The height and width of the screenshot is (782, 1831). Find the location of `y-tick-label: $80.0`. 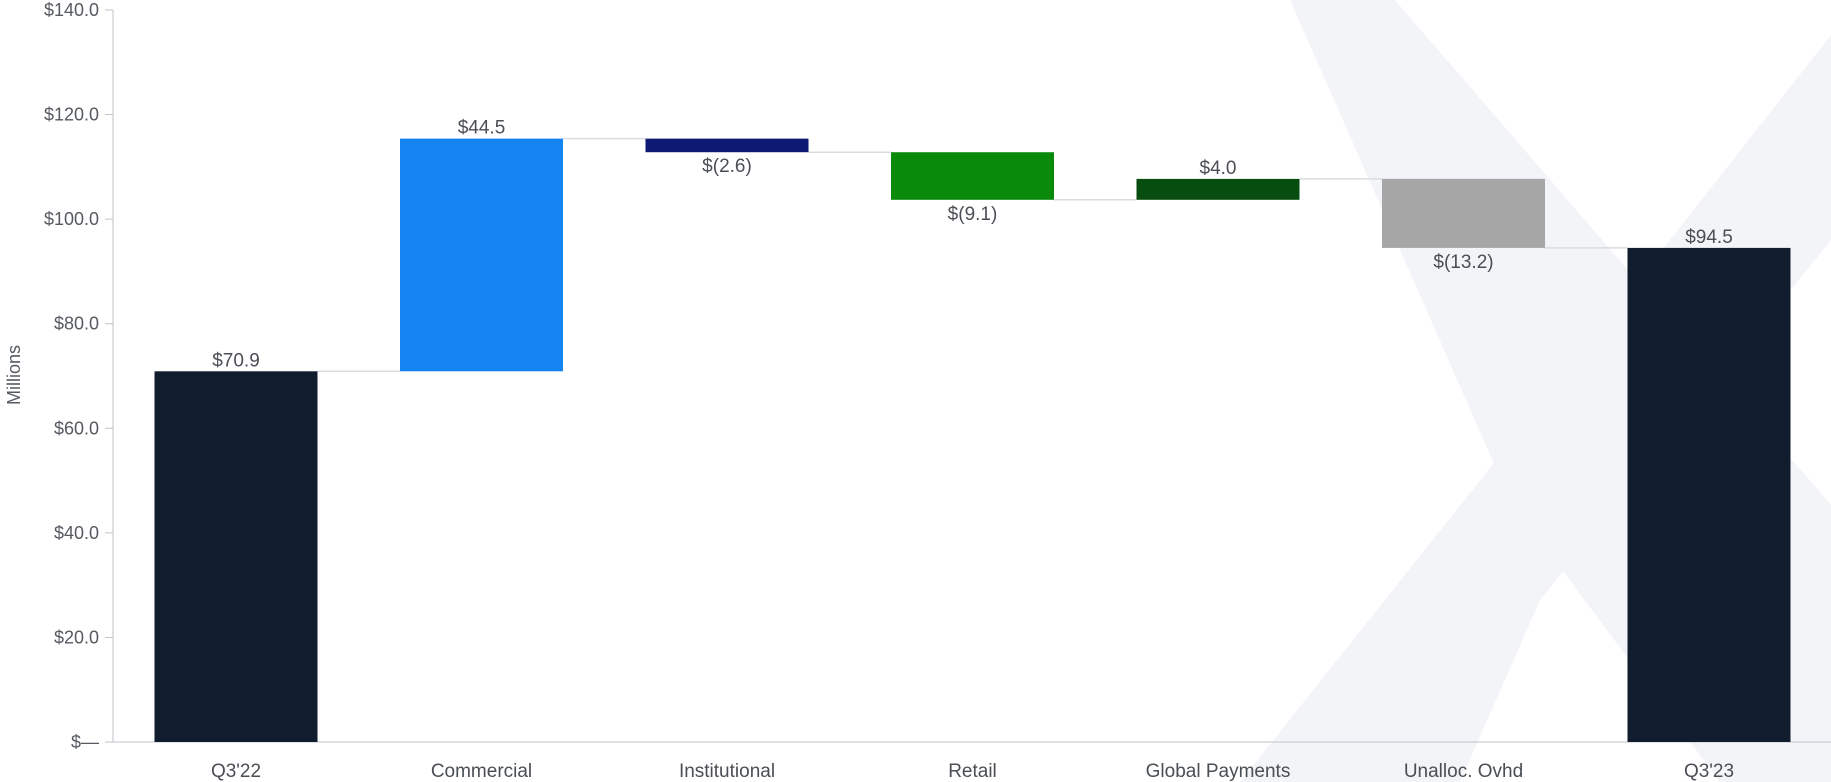

y-tick-label: $80.0 is located at coordinates (76, 324).